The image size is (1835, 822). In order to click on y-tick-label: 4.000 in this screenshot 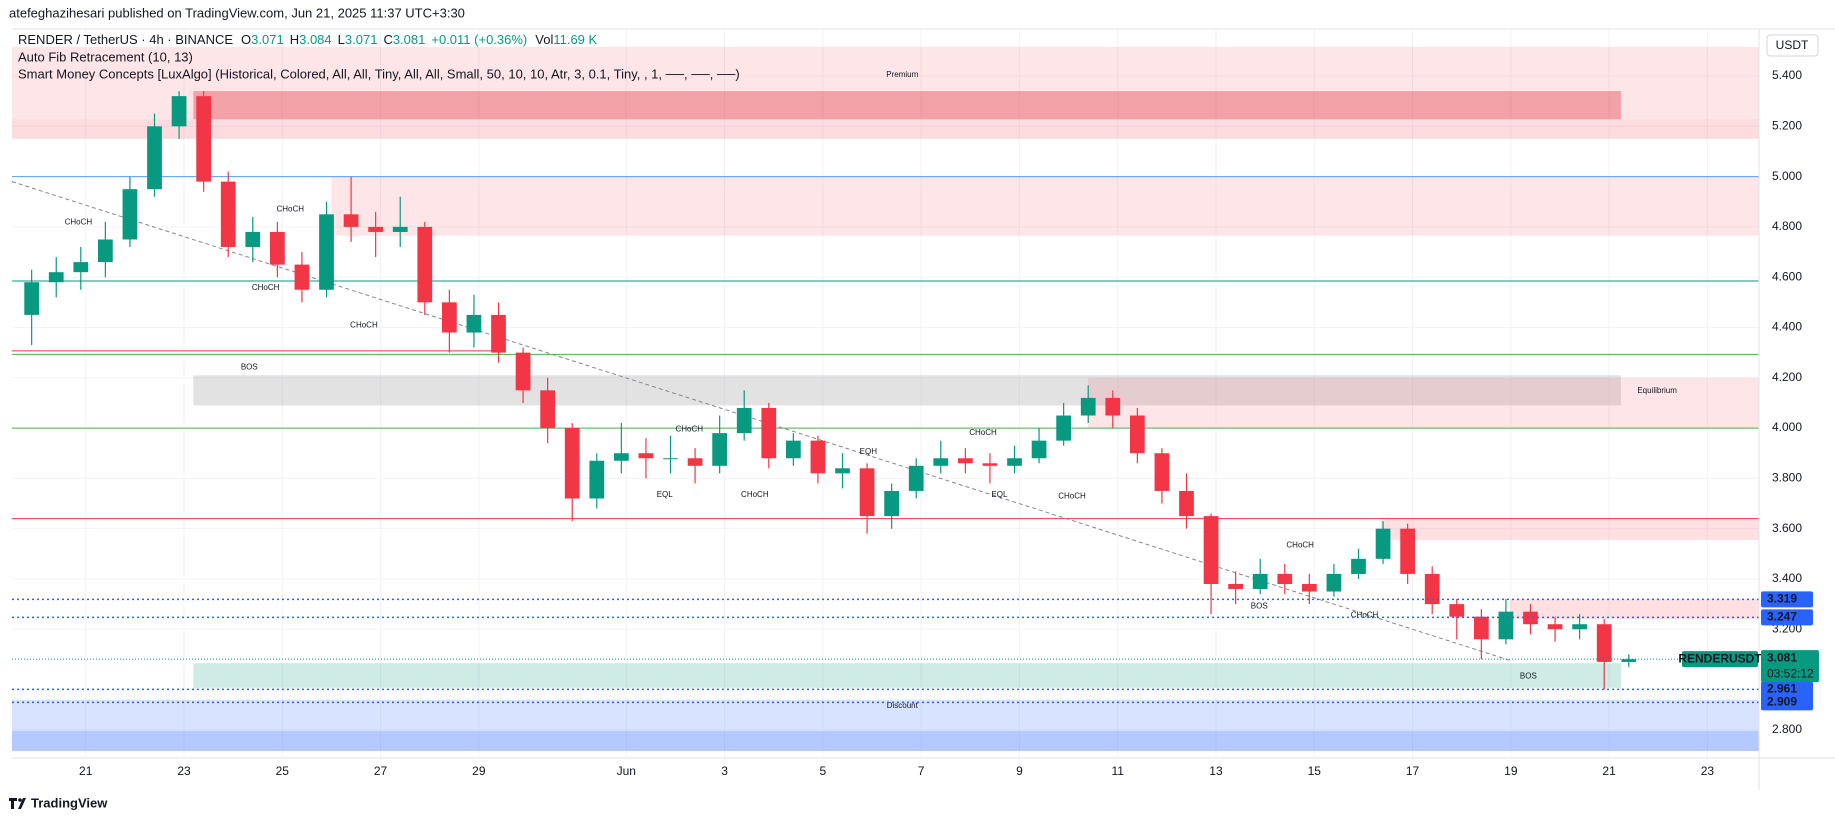, I will do `click(1787, 427)`.